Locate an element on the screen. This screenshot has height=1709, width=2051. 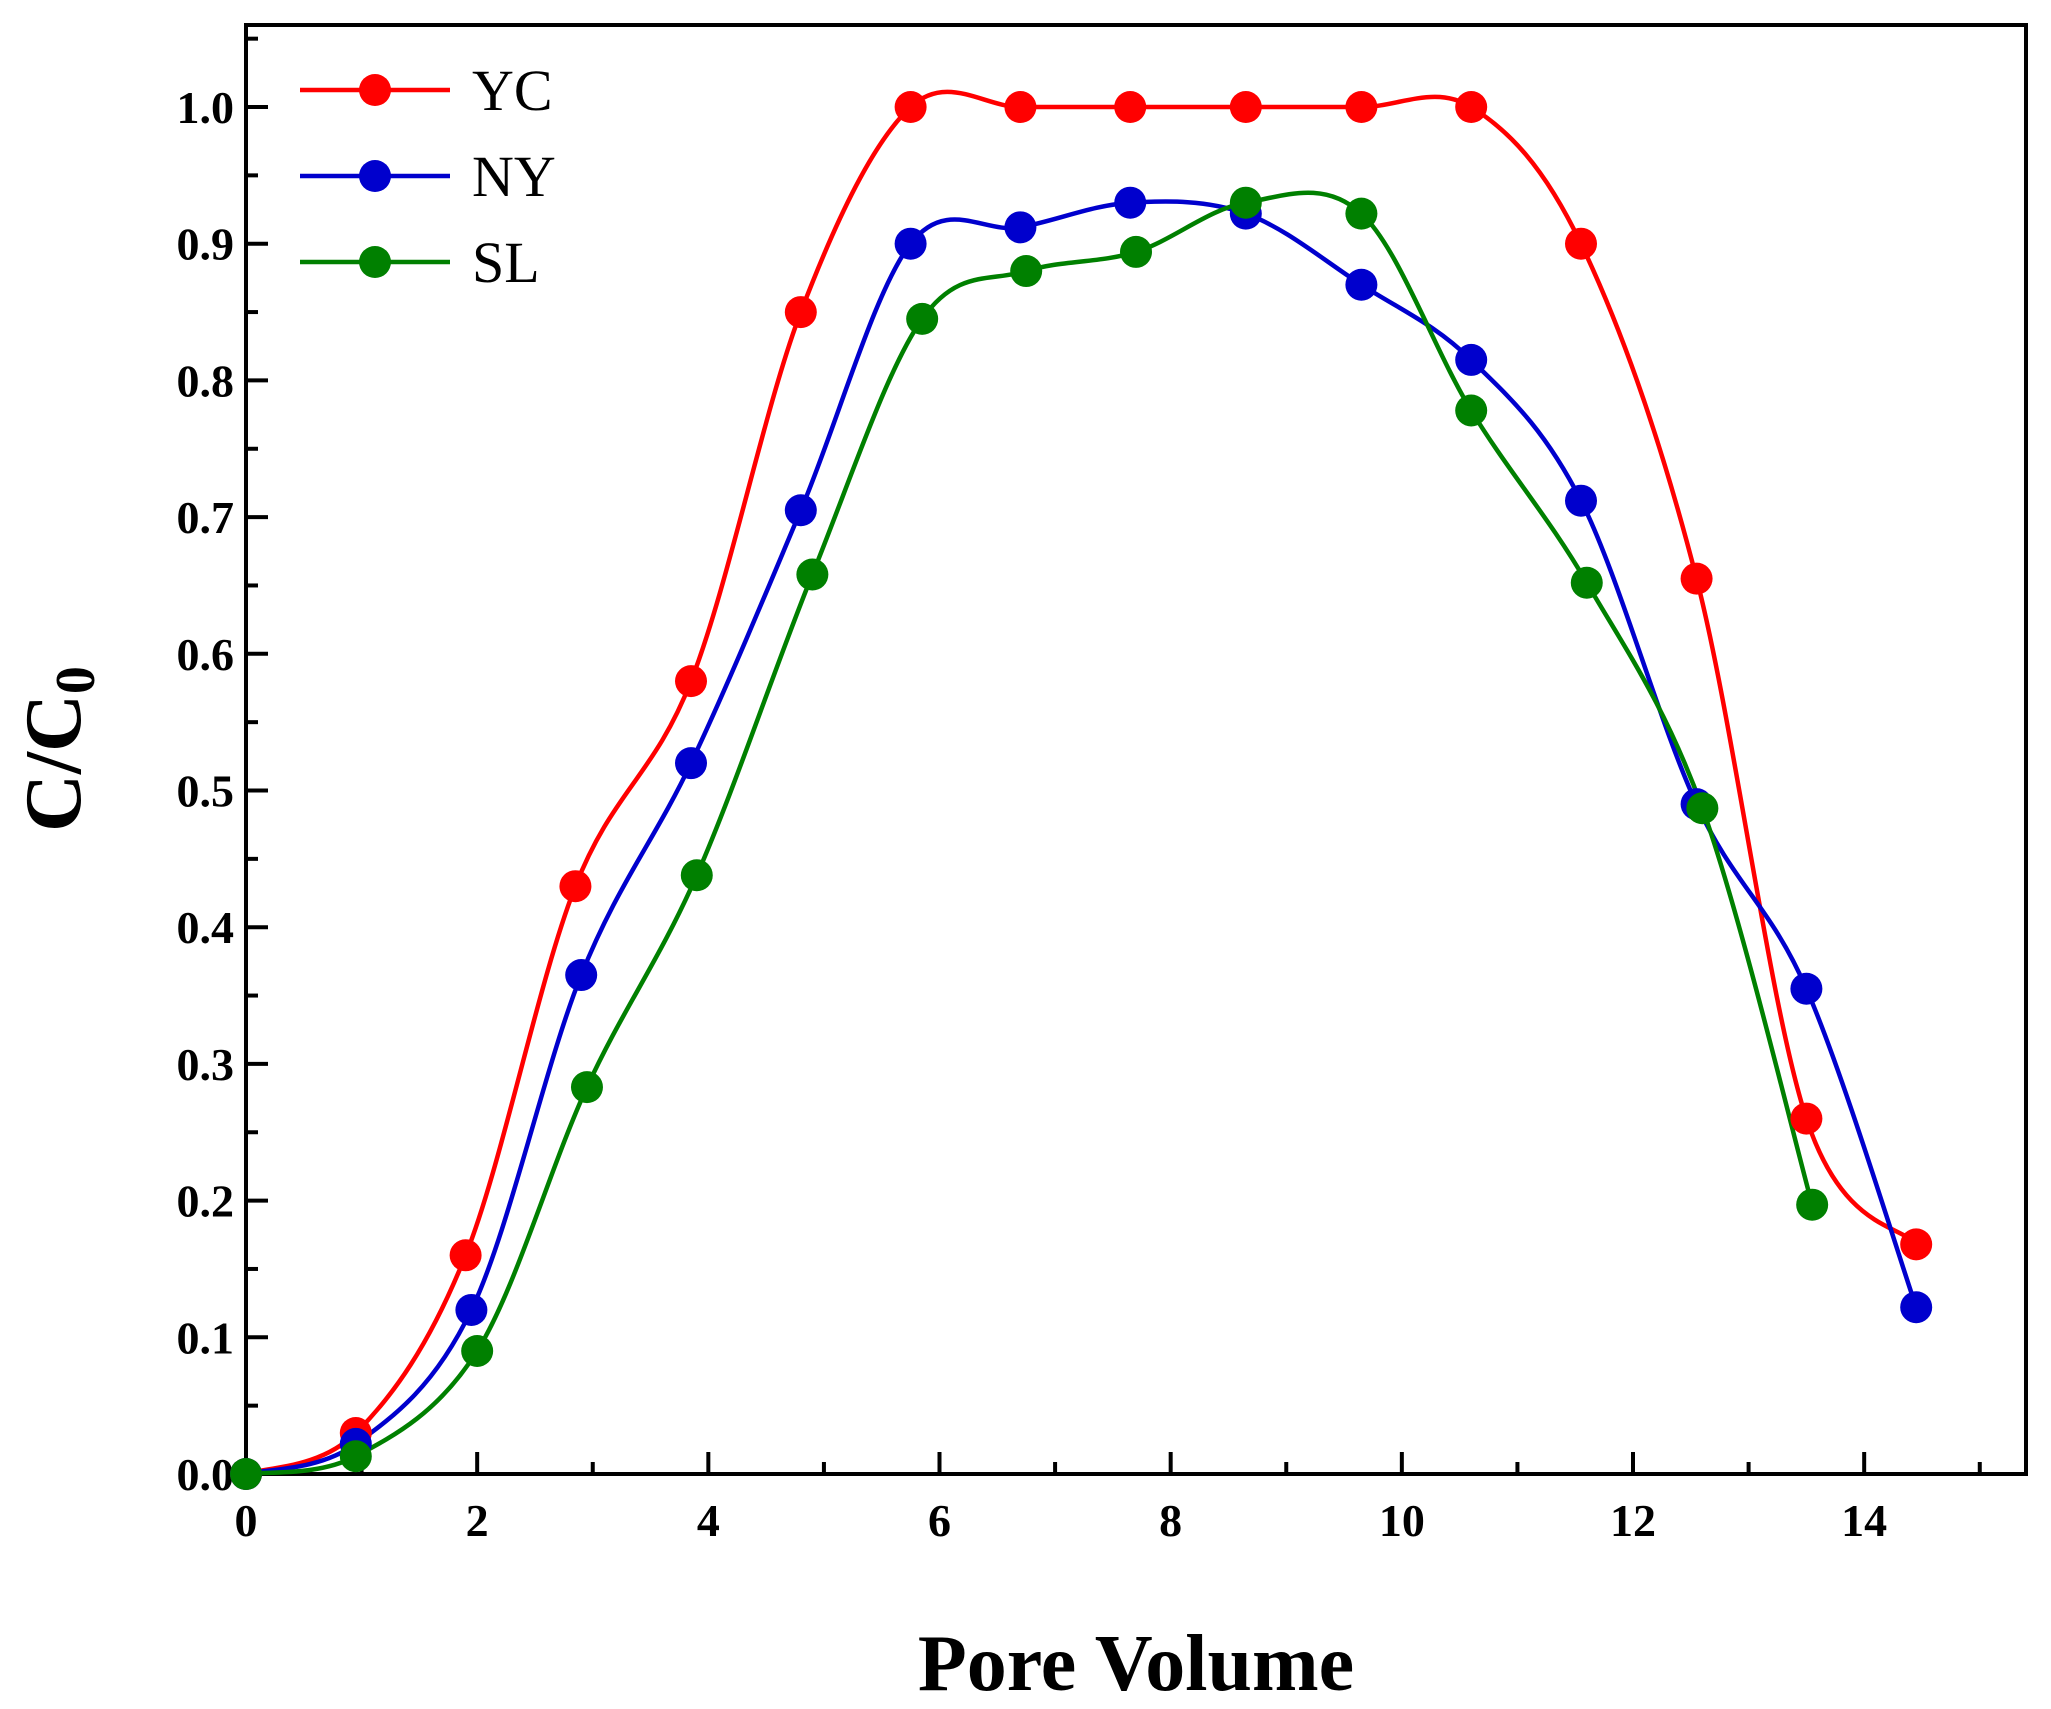
x-tick-label: 14 is located at coordinates (1864, 1520).